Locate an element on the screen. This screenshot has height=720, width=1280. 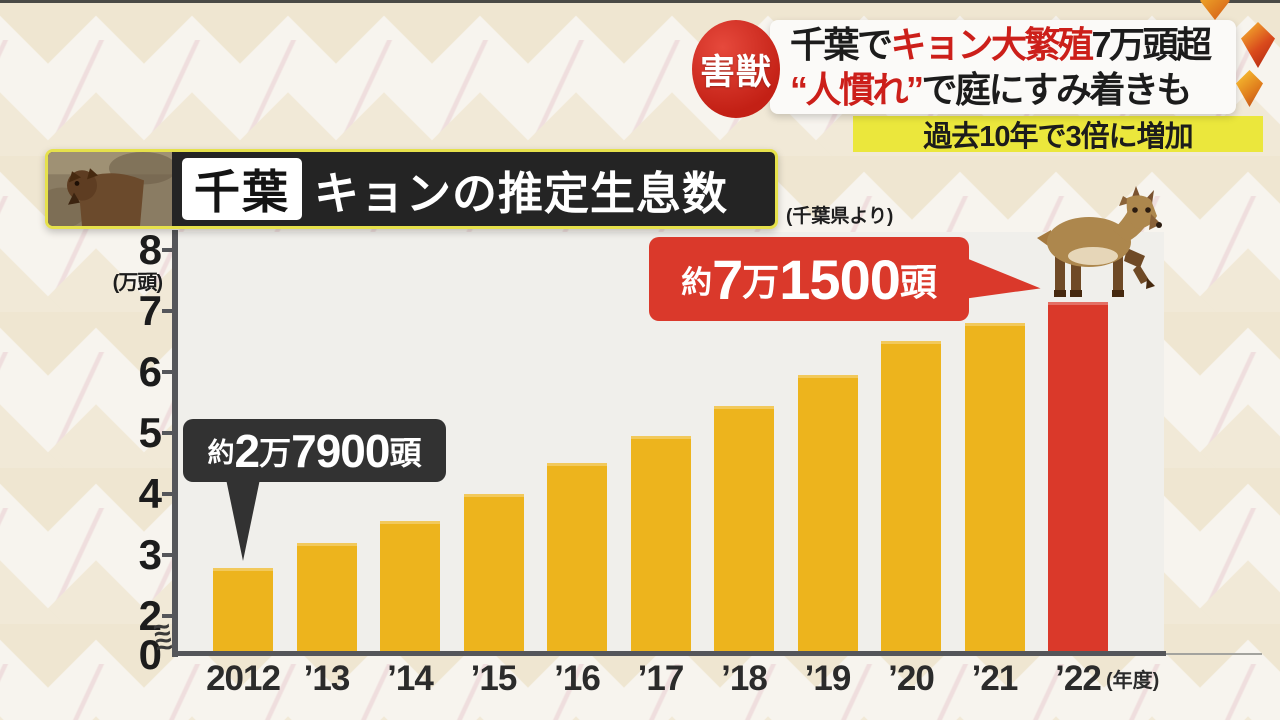
y-zero-label: 0 is located at coordinates (150, 654).